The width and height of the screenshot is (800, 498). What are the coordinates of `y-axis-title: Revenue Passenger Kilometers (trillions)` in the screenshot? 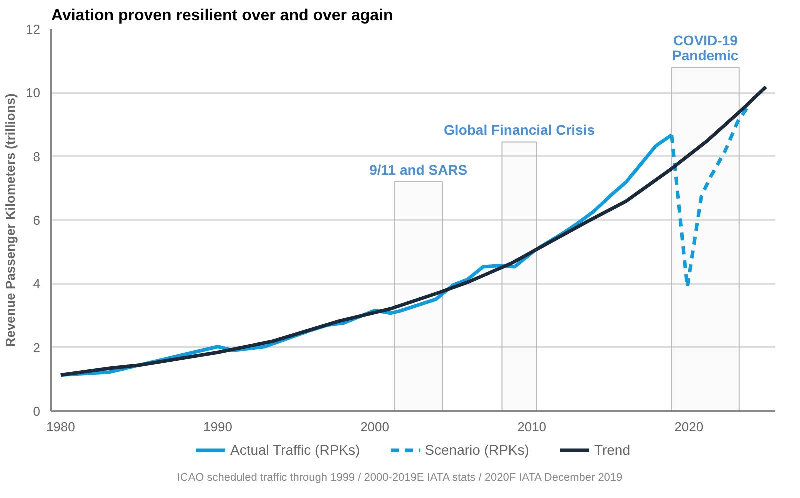 It's located at (10, 221).